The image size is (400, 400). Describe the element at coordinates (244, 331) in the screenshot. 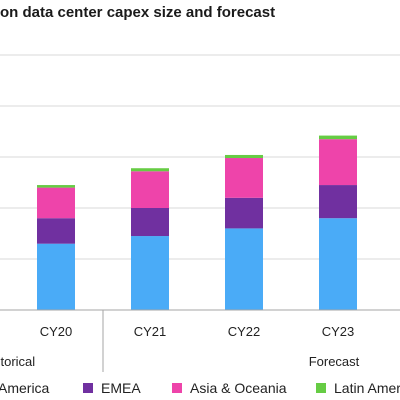

I see `x-tick-label-cy22: CY22` at that location.